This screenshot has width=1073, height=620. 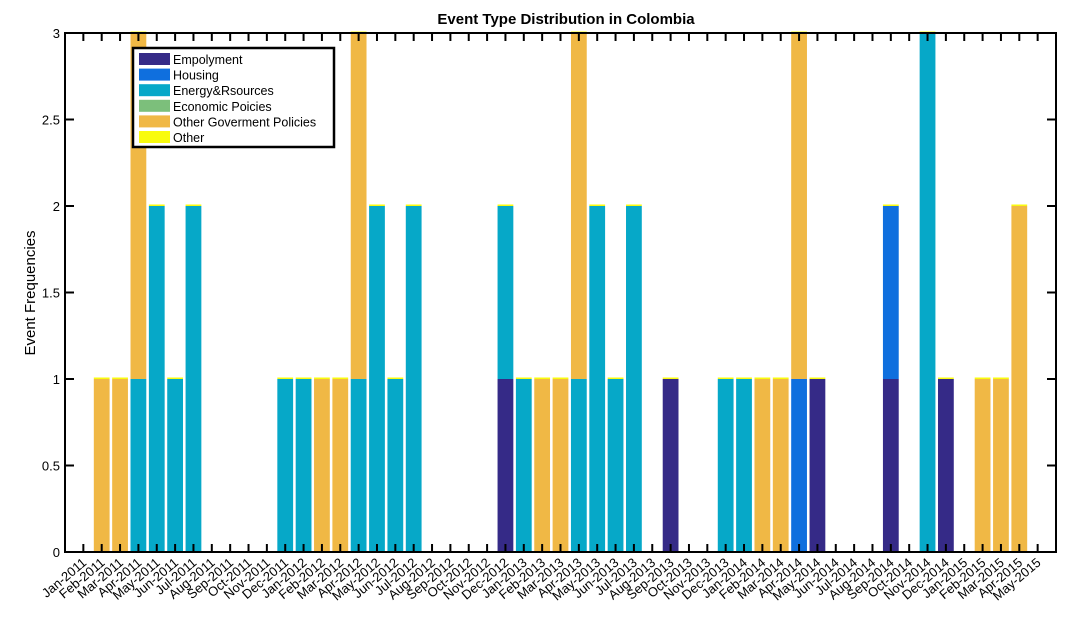 What do you see at coordinates (744, 465) in the screenshot?
I see `bar-segment-Jan-2014-s2` at bounding box center [744, 465].